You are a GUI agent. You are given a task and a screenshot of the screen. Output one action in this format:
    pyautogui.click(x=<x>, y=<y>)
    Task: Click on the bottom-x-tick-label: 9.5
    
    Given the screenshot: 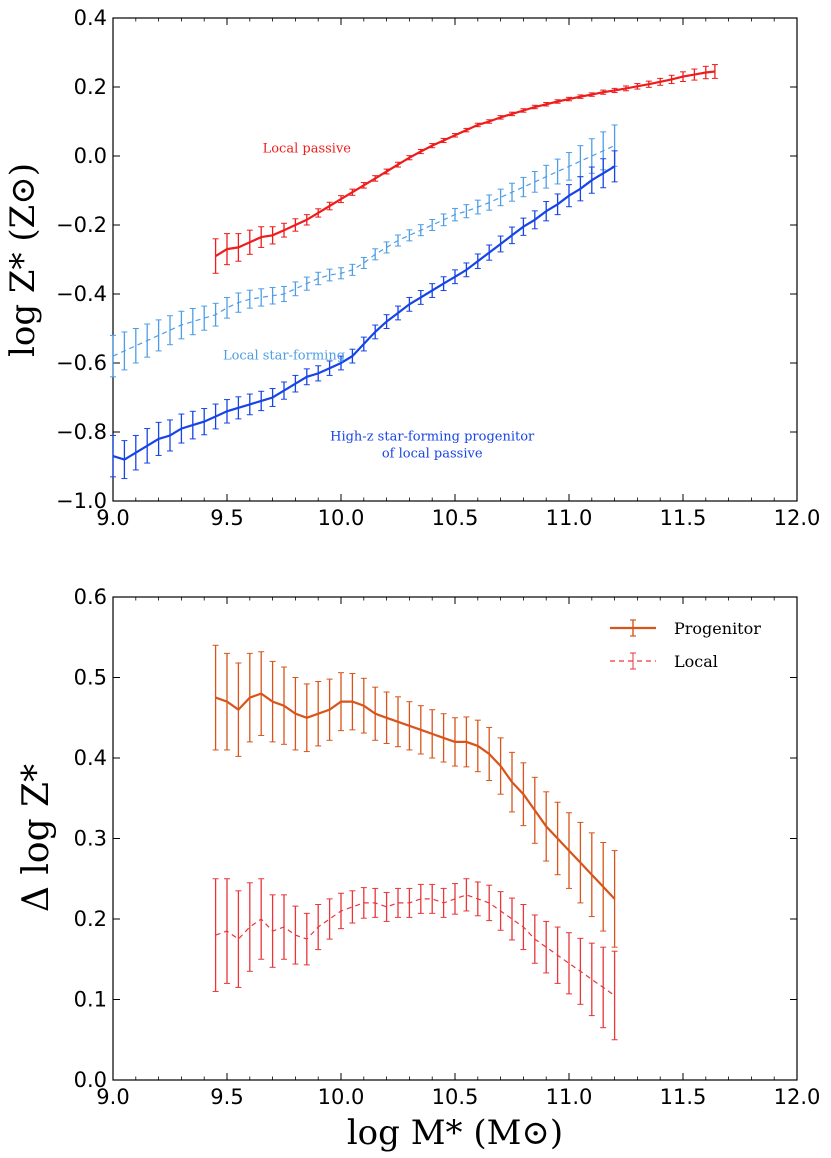 What is the action you would take?
    pyautogui.click(x=226, y=1097)
    